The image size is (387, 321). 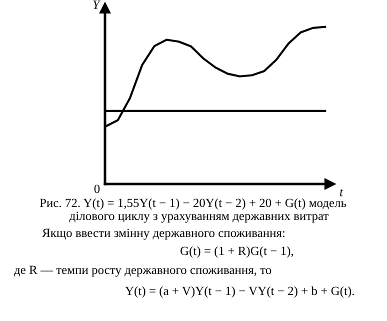 I want to click on text: G(t) = (1 + R)G(t − 1),, so click(x=237, y=252).